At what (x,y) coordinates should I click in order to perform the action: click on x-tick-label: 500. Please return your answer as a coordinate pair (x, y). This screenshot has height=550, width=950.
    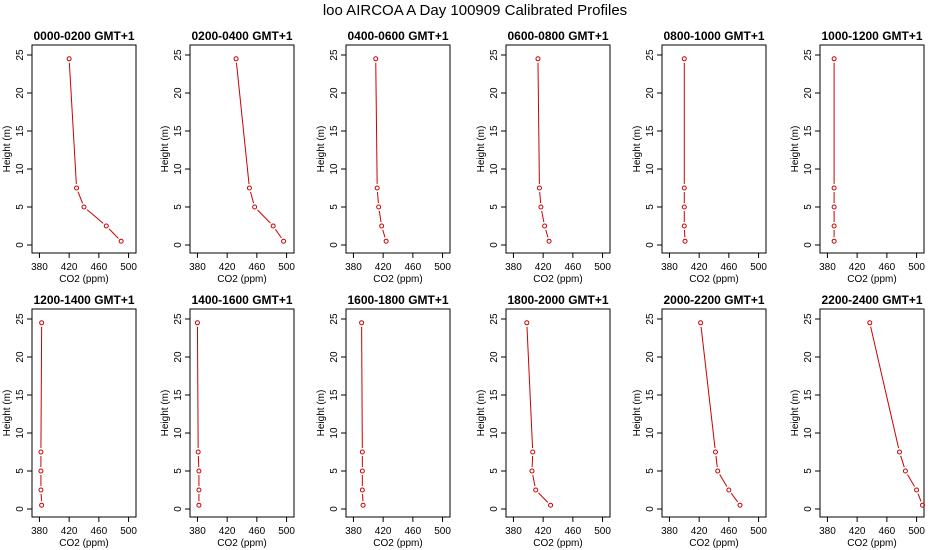
    Looking at the image, I should click on (602, 531).